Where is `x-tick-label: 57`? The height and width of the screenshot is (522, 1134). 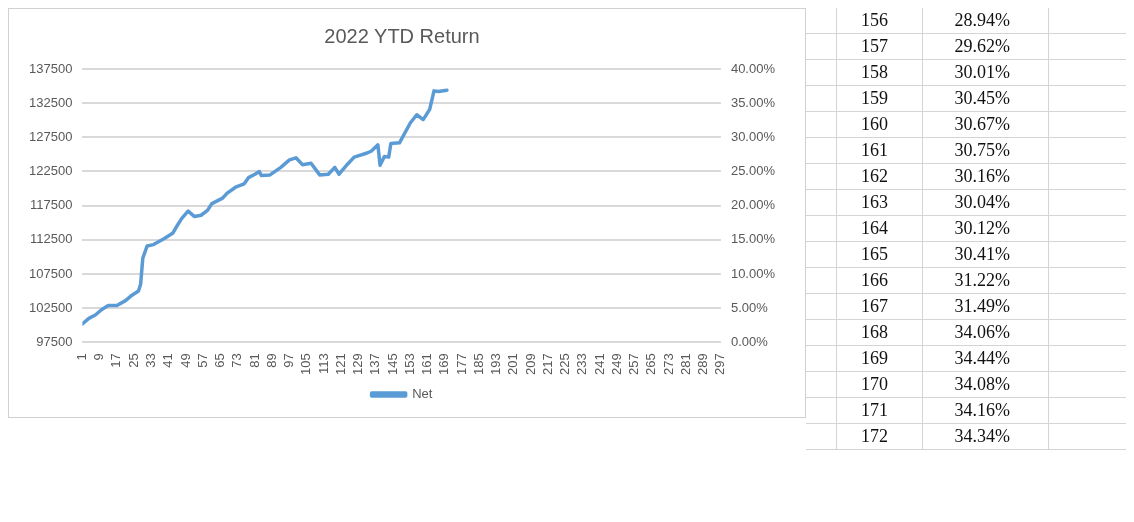 x-tick-label: 57 is located at coordinates (202, 360).